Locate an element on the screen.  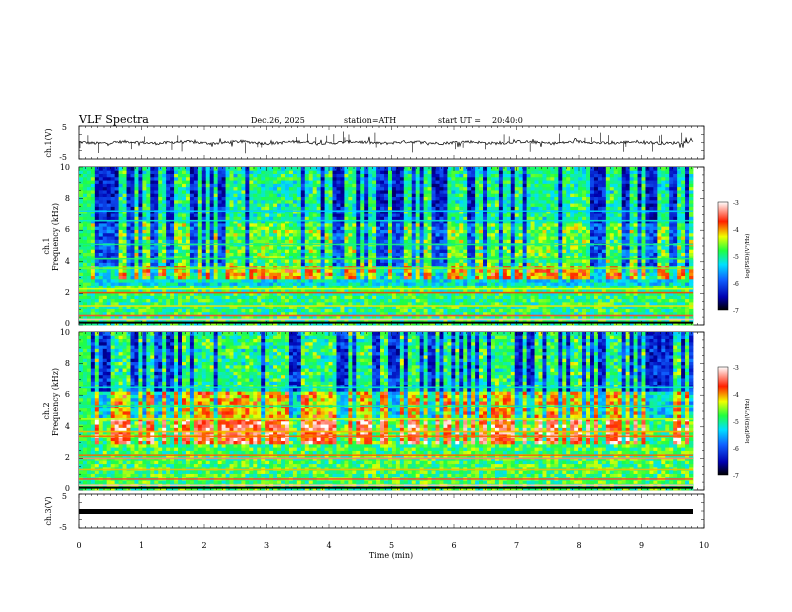
start-ut-time: 20:40:0 is located at coordinates (507, 120).